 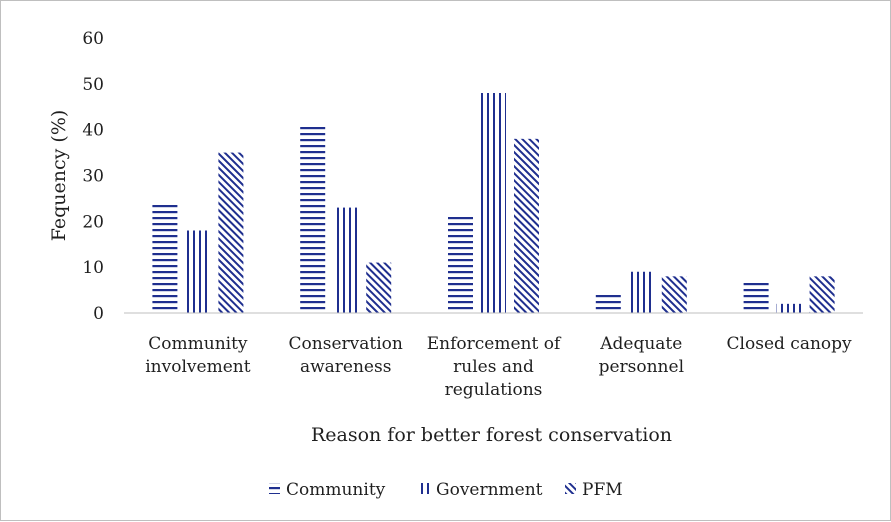 What do you see at coordinates (198, 344) in the screenshot?
I see `x-category-line: Community` at bounding box center [198, 344].